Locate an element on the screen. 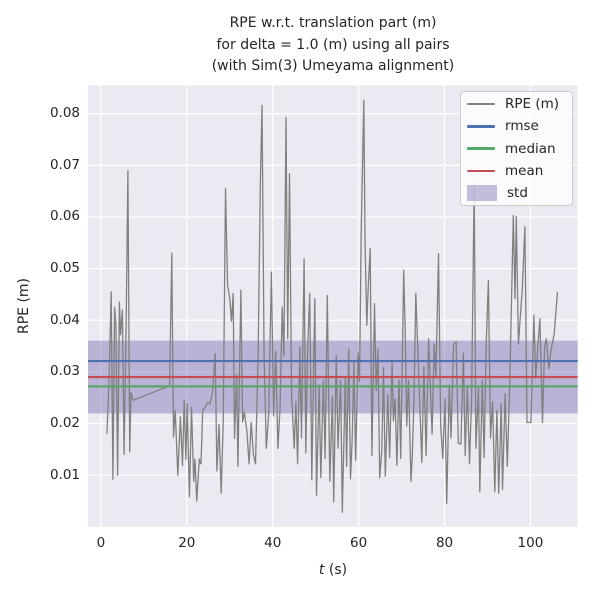 This screenshot has width=600, height=600. x-axis-label: t (s) is located at coordinates (333, 570).